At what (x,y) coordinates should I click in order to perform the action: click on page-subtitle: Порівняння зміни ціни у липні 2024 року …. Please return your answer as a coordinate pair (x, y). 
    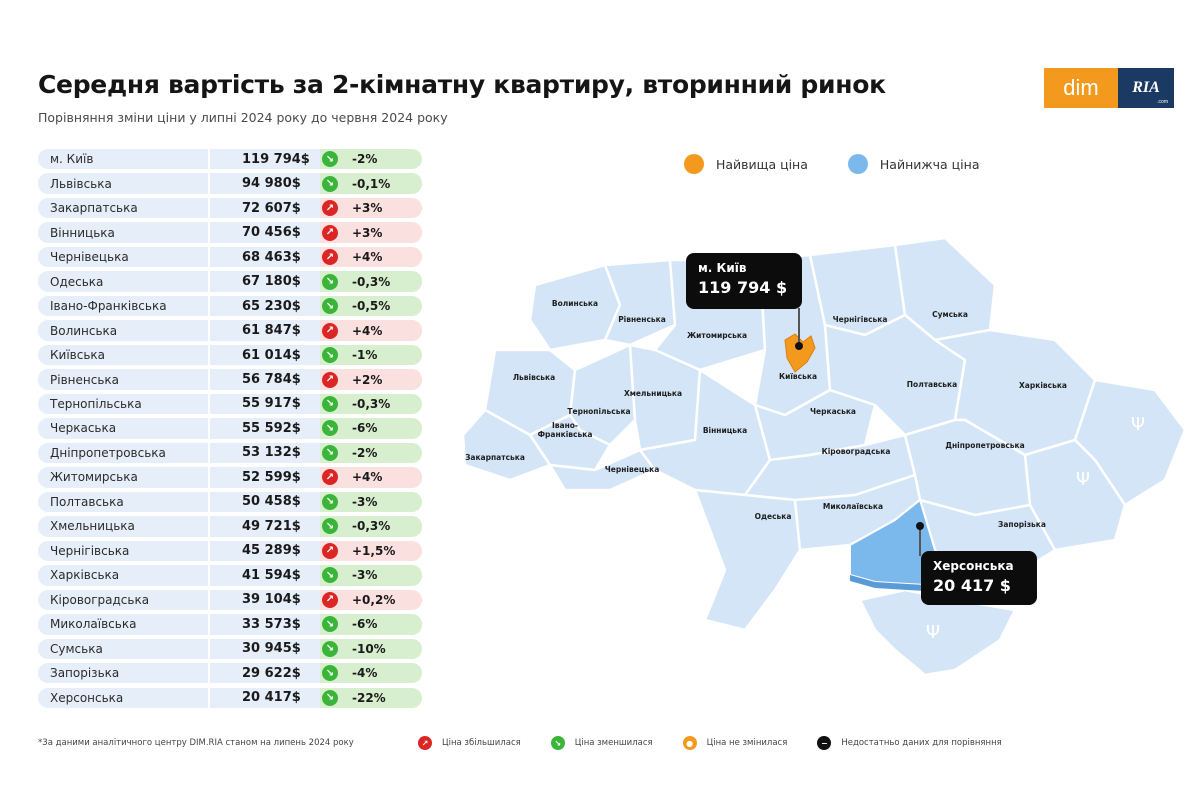
    Looking at the image, I should click on (243, 117).